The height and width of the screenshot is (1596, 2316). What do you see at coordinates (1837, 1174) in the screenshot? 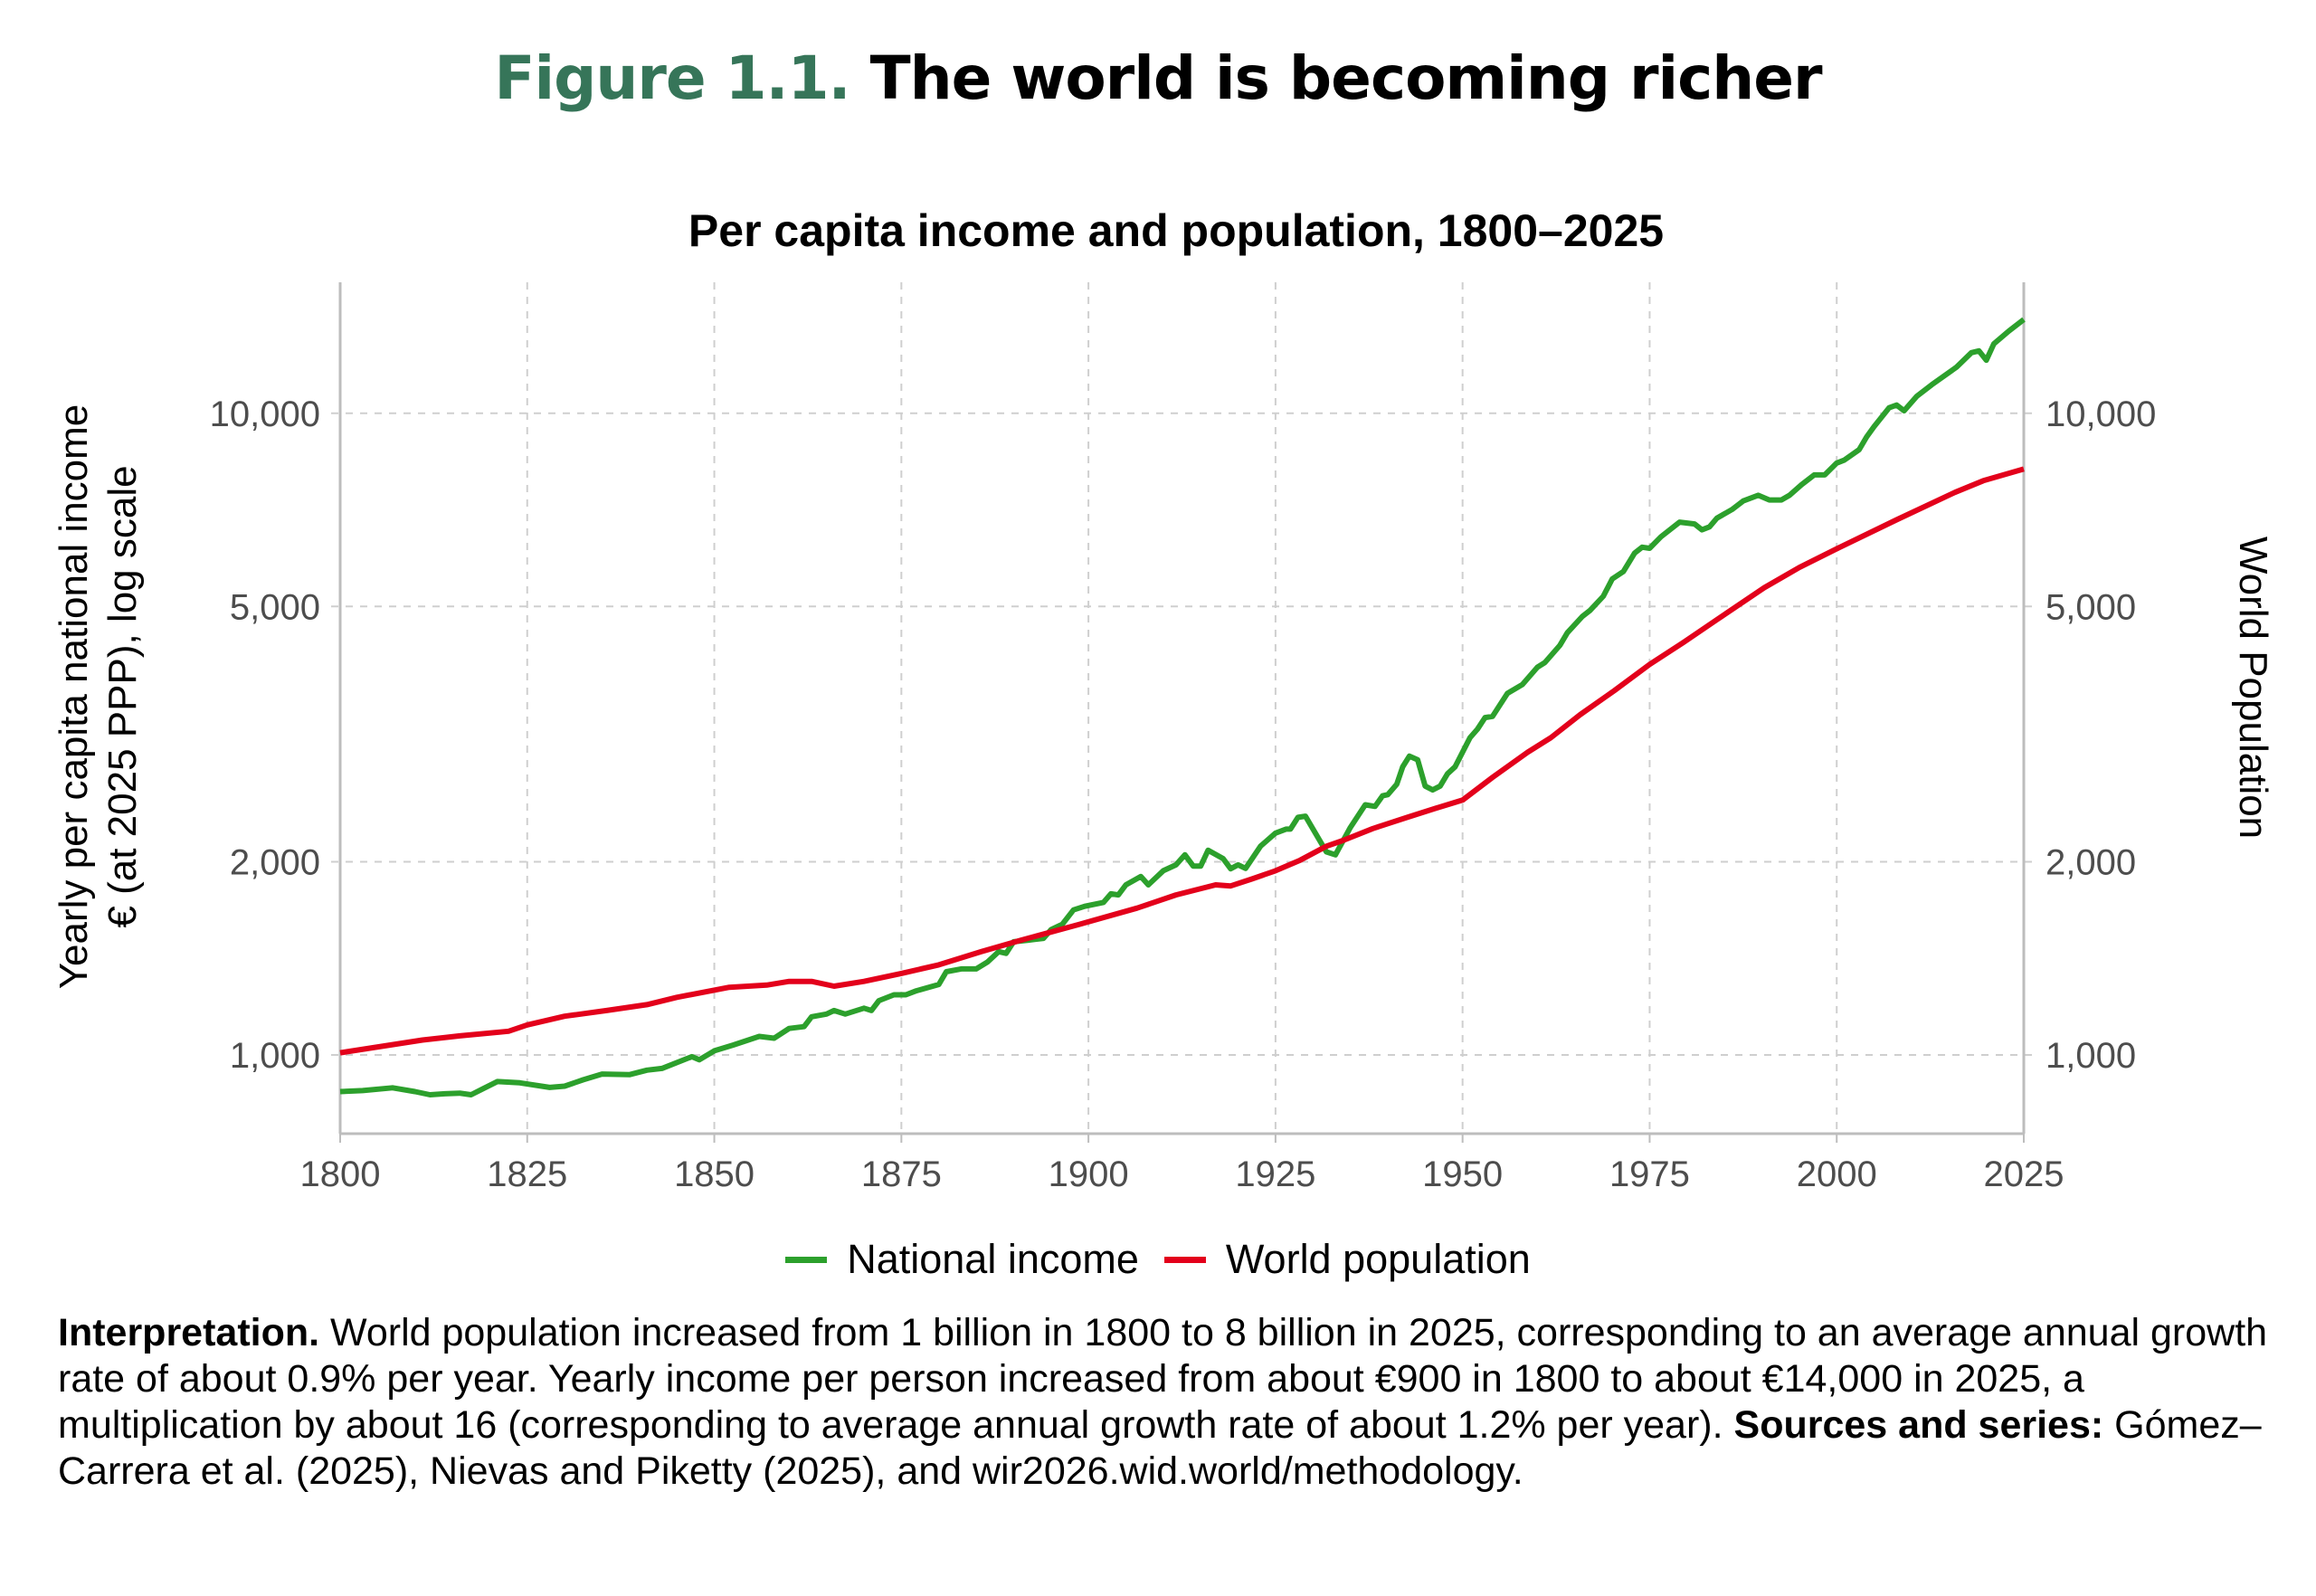
I see `x-tick-label: 2000` at bounding box center [1837, 1174].